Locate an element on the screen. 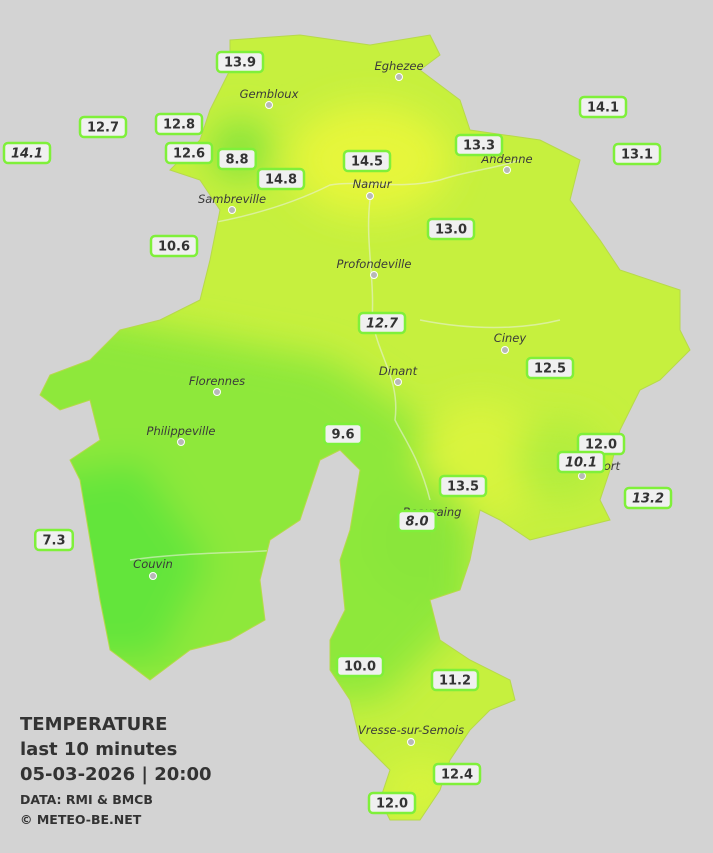  station-temperature: 12.8 is located at coordinates (179, 125).